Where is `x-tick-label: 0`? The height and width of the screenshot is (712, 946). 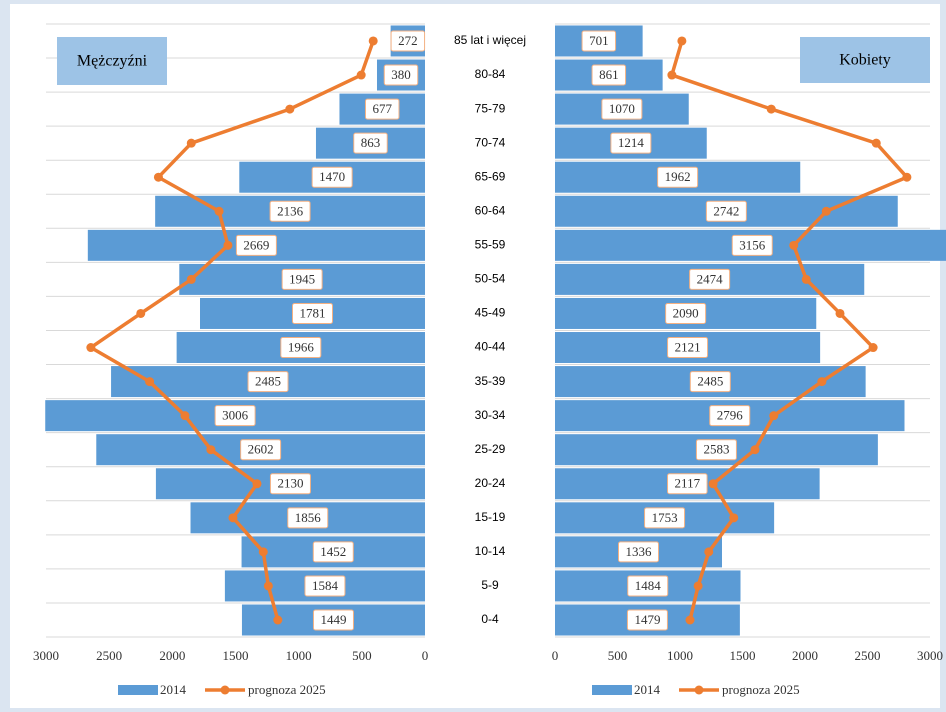 x-tick-label: 0 is located at coordinates (555, 655).